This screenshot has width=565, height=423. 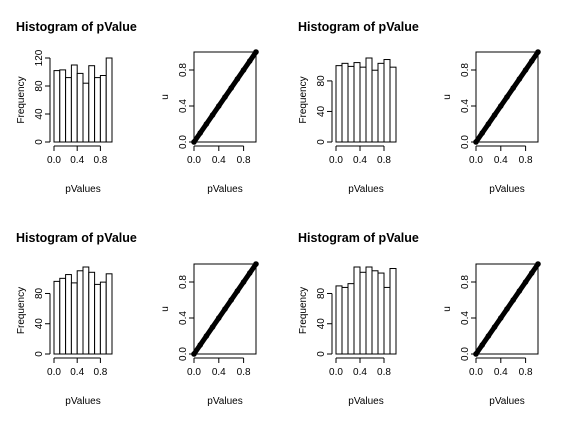 I want to click on panel-4: 0.0 0.4 0.8 u 0.0 0.4 0.8, so click(x=491, y=107).